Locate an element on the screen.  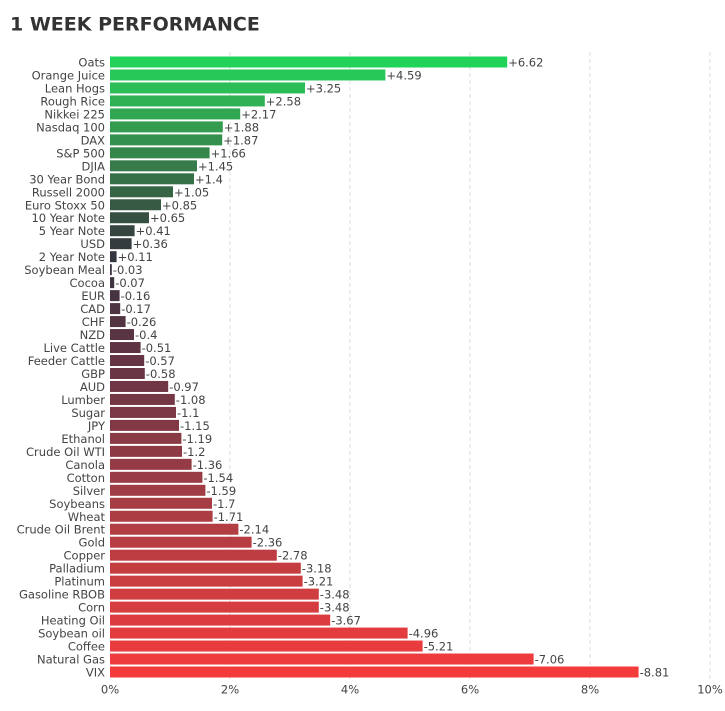
value-label: -8.81 is located at coordinates (655, 673).